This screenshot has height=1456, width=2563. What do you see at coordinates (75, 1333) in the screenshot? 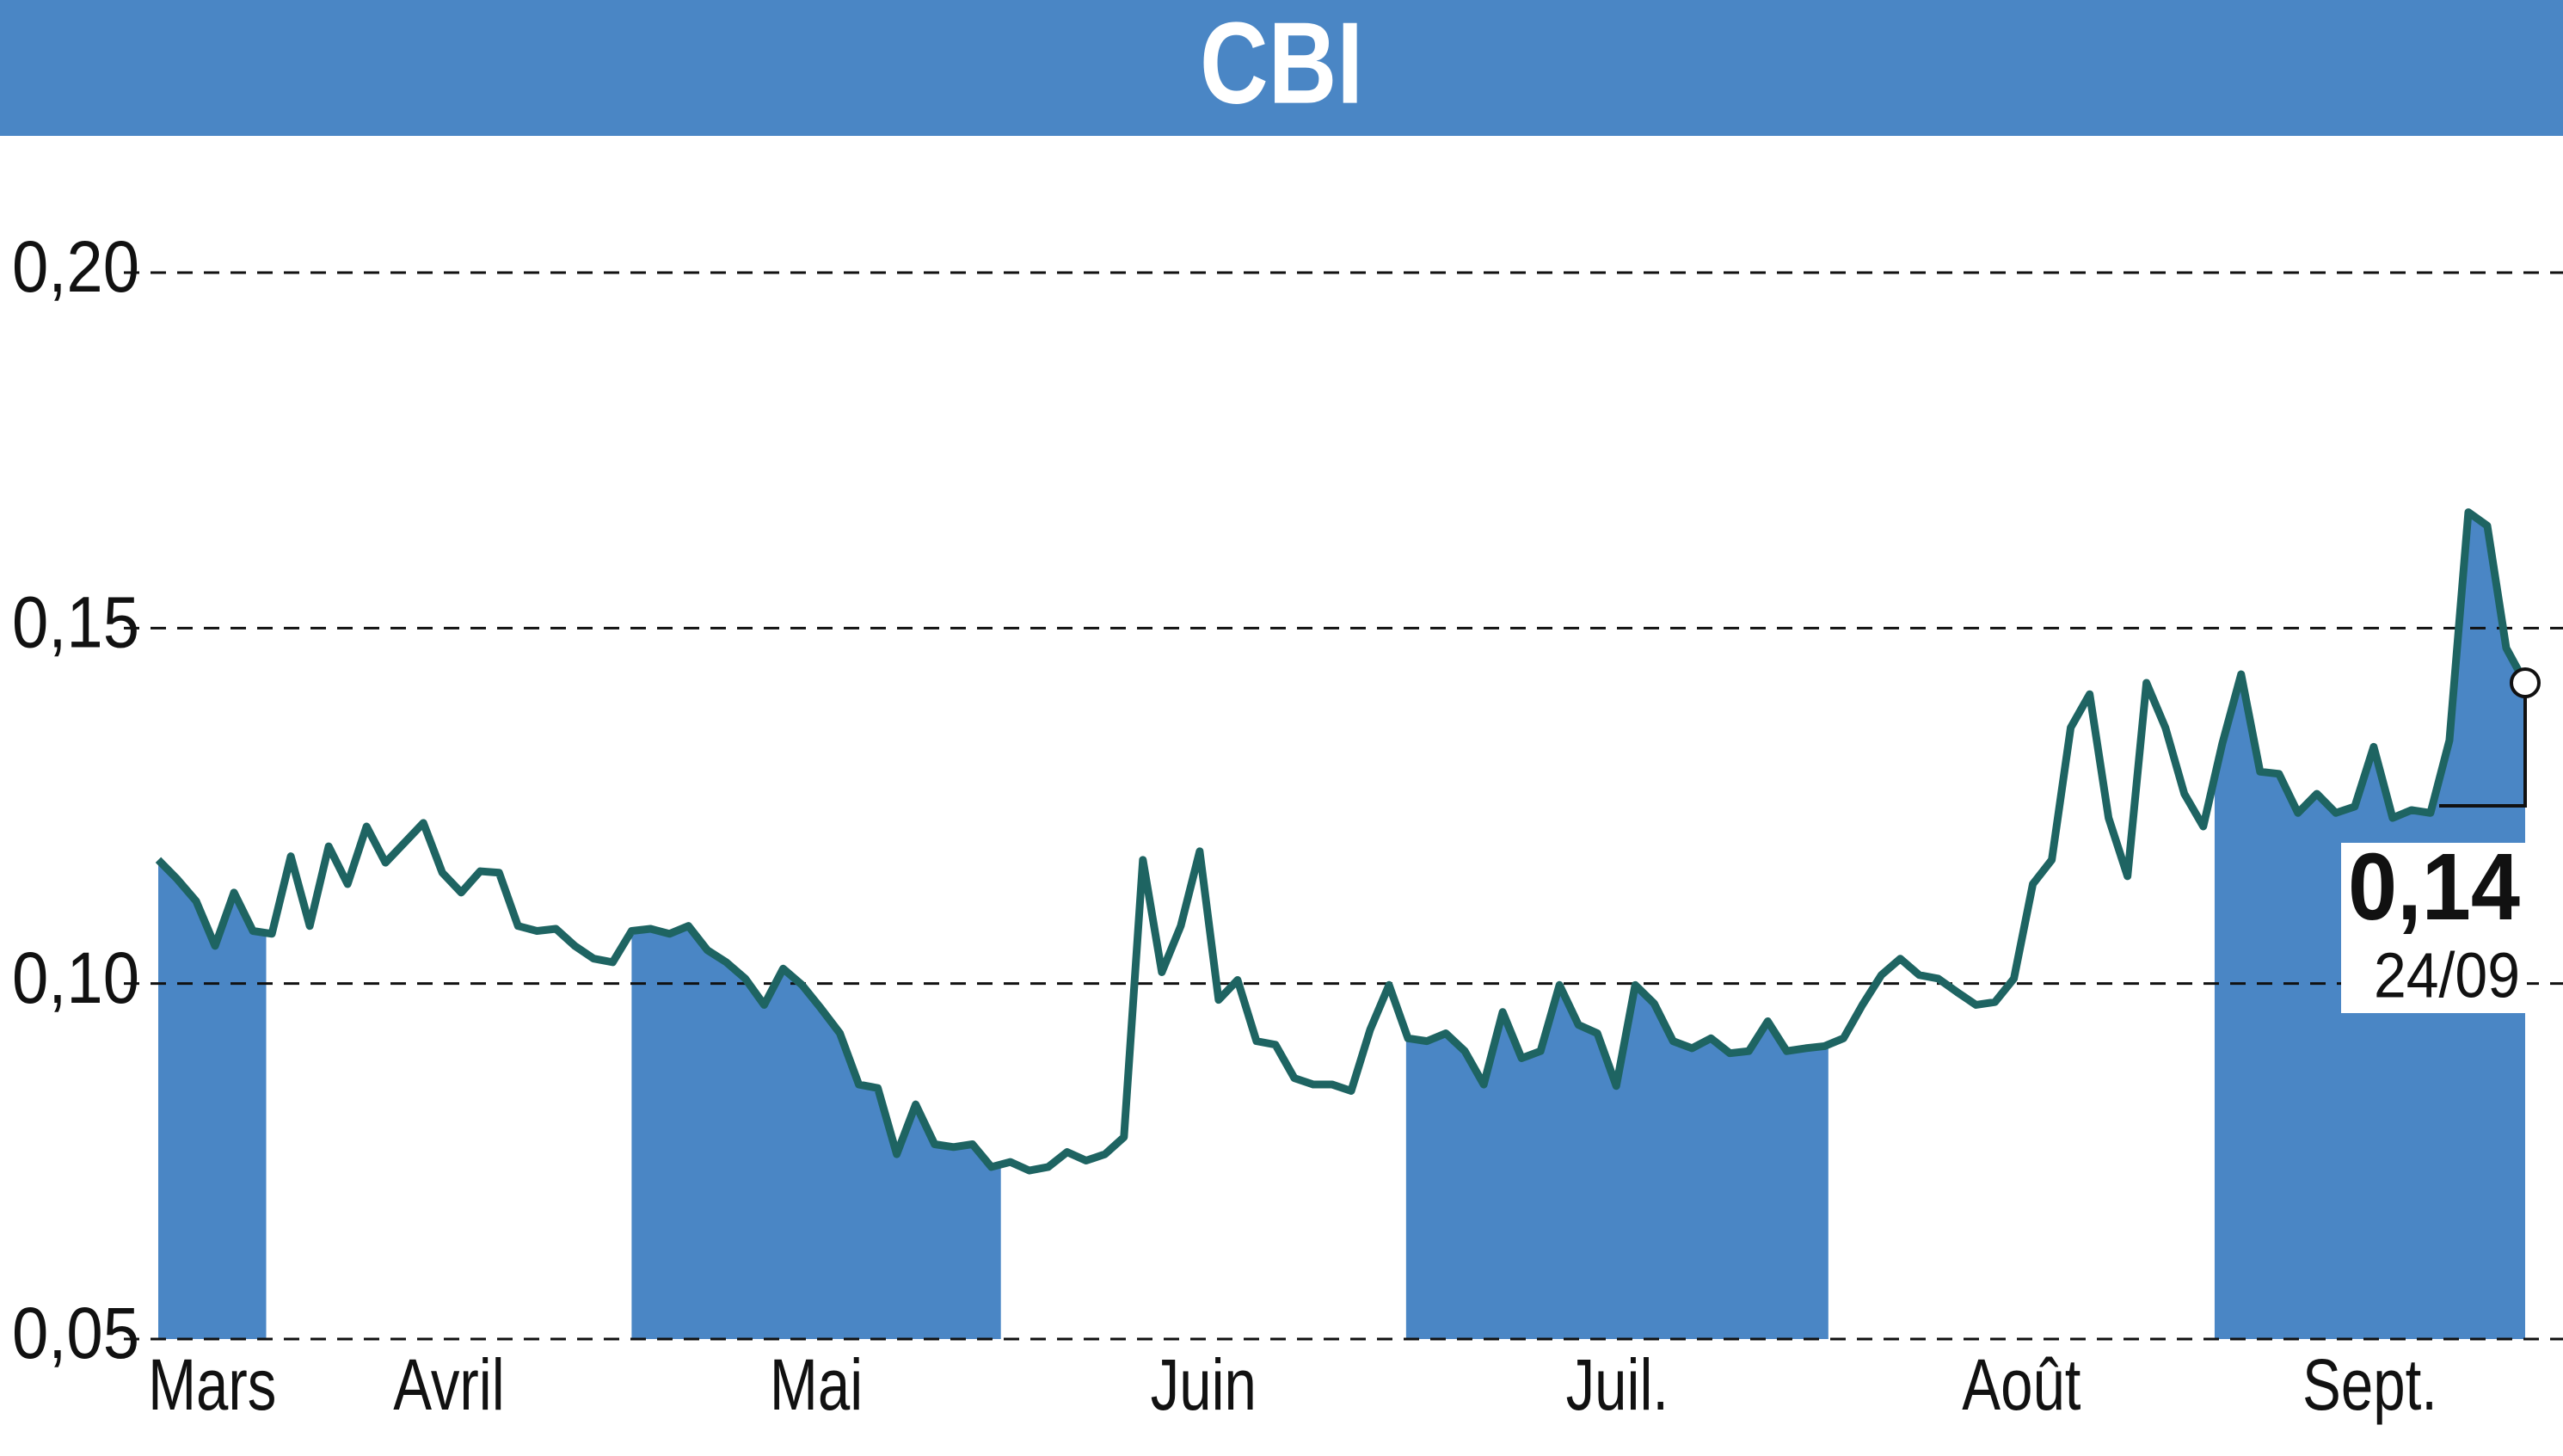
I see `y-tick-label: 0,05` at bounding box center [75, 1333].